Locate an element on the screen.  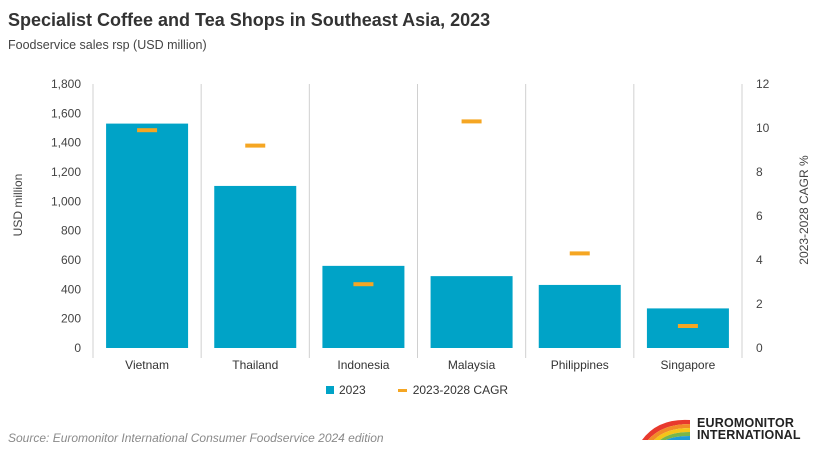
y2-tick-label: 2 is located at coordinates (759, 304).